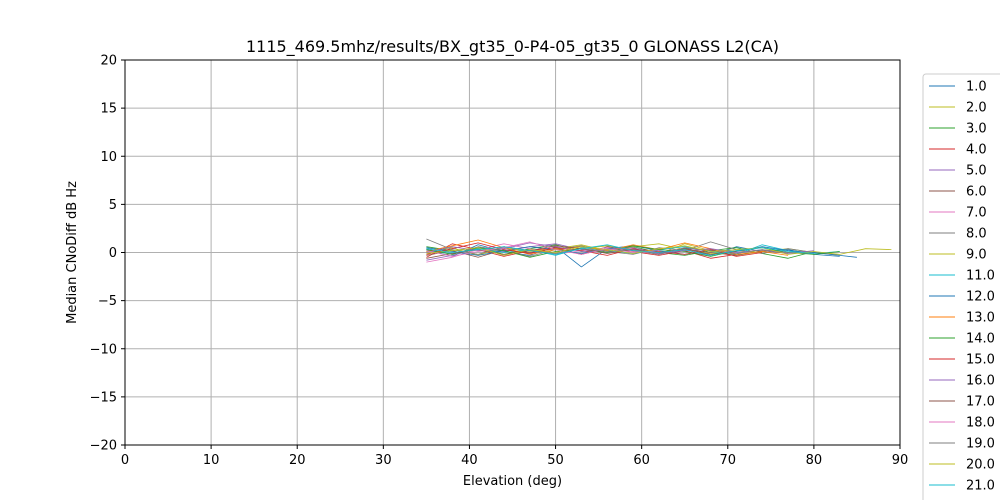 This screenshot has height=500, width=1000. Describe the element at coordinates (72, 252) in the screenshot. I see `y-axis-label: Median CNoDiff dB Hz` at that location.